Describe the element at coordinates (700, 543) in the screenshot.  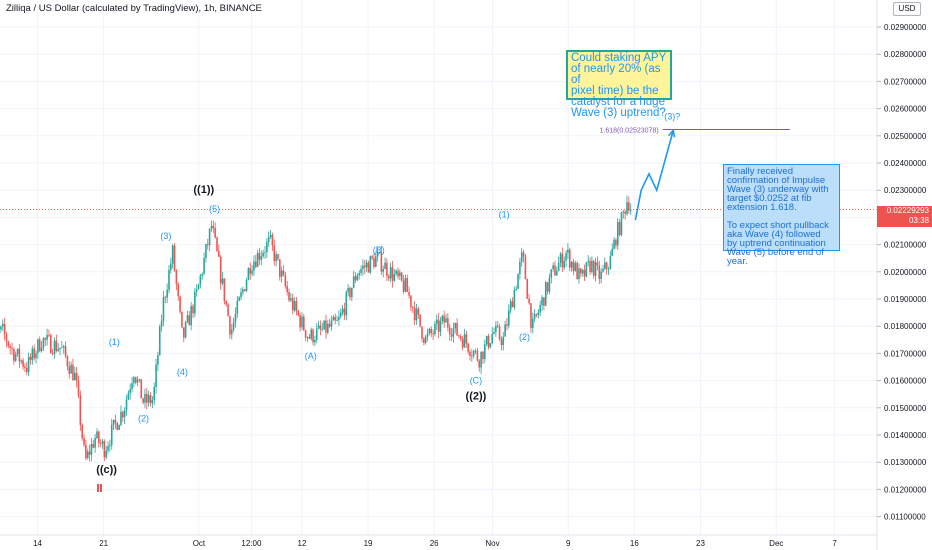
I see `x-tick-label: 23` at that location.